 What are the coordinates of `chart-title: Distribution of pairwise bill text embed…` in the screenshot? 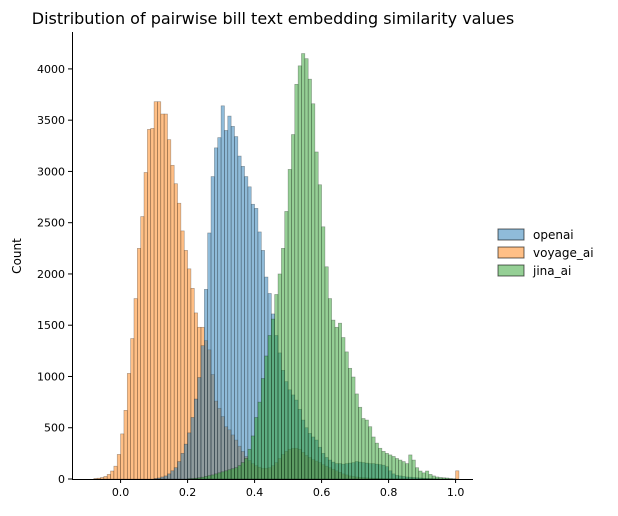 It's located at (273, 18).